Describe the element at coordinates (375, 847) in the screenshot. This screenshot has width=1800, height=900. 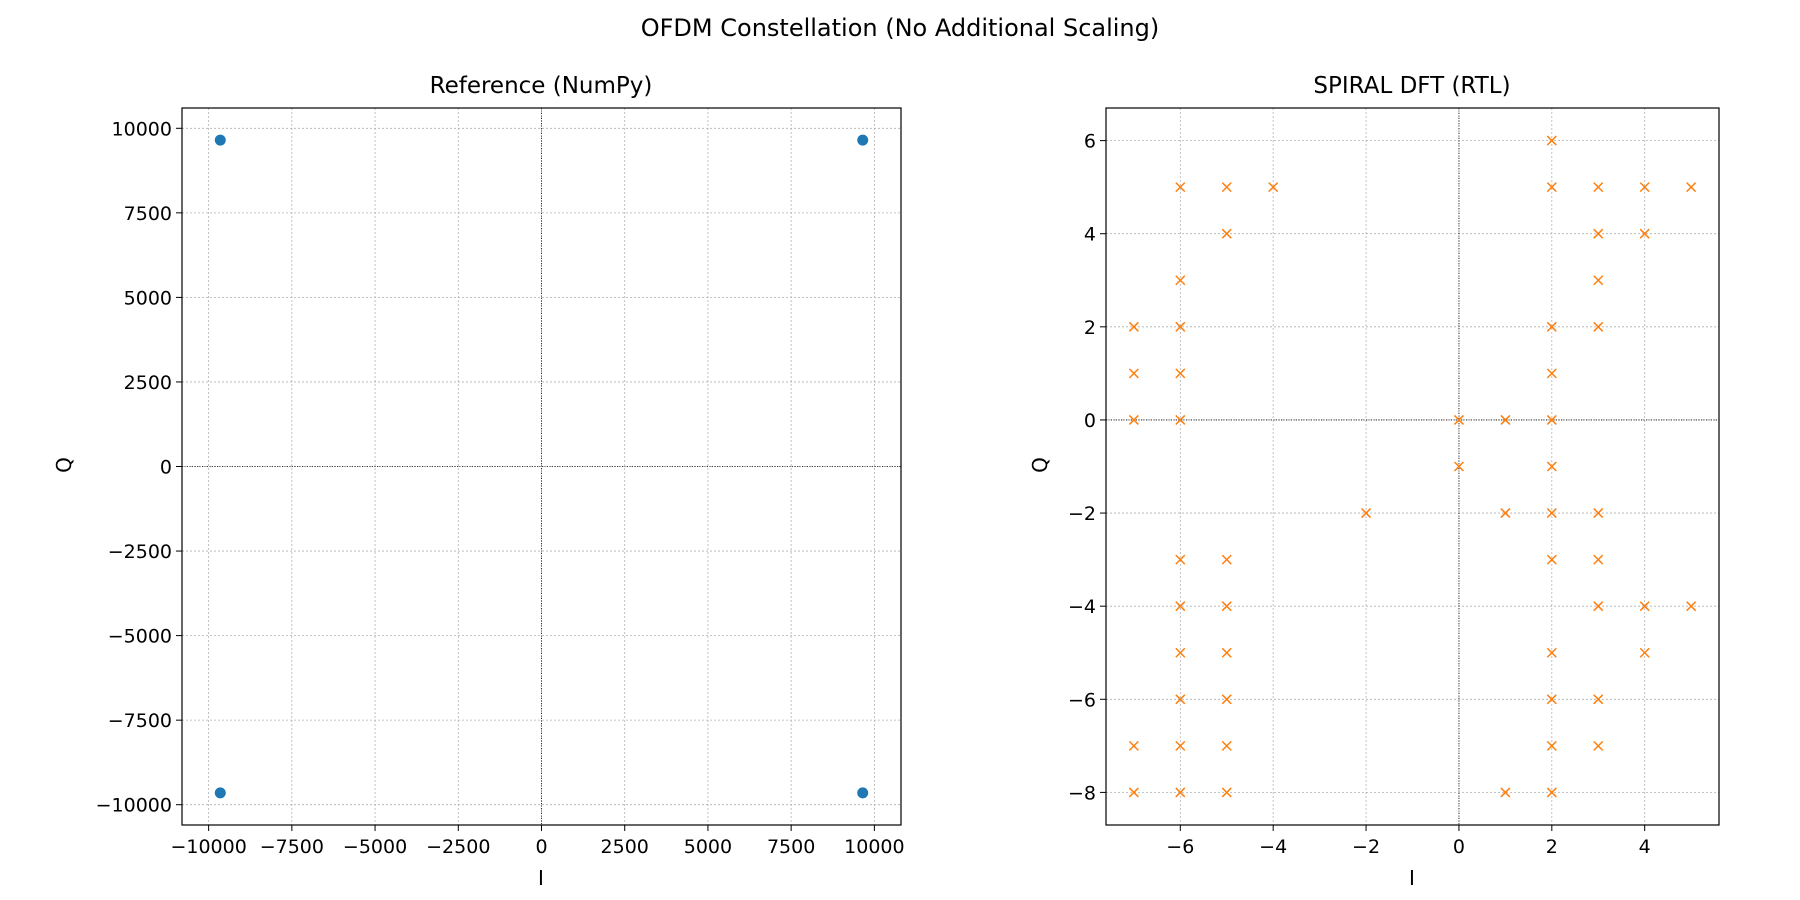
I see `reference-x-tick-label: −5000` at that location.